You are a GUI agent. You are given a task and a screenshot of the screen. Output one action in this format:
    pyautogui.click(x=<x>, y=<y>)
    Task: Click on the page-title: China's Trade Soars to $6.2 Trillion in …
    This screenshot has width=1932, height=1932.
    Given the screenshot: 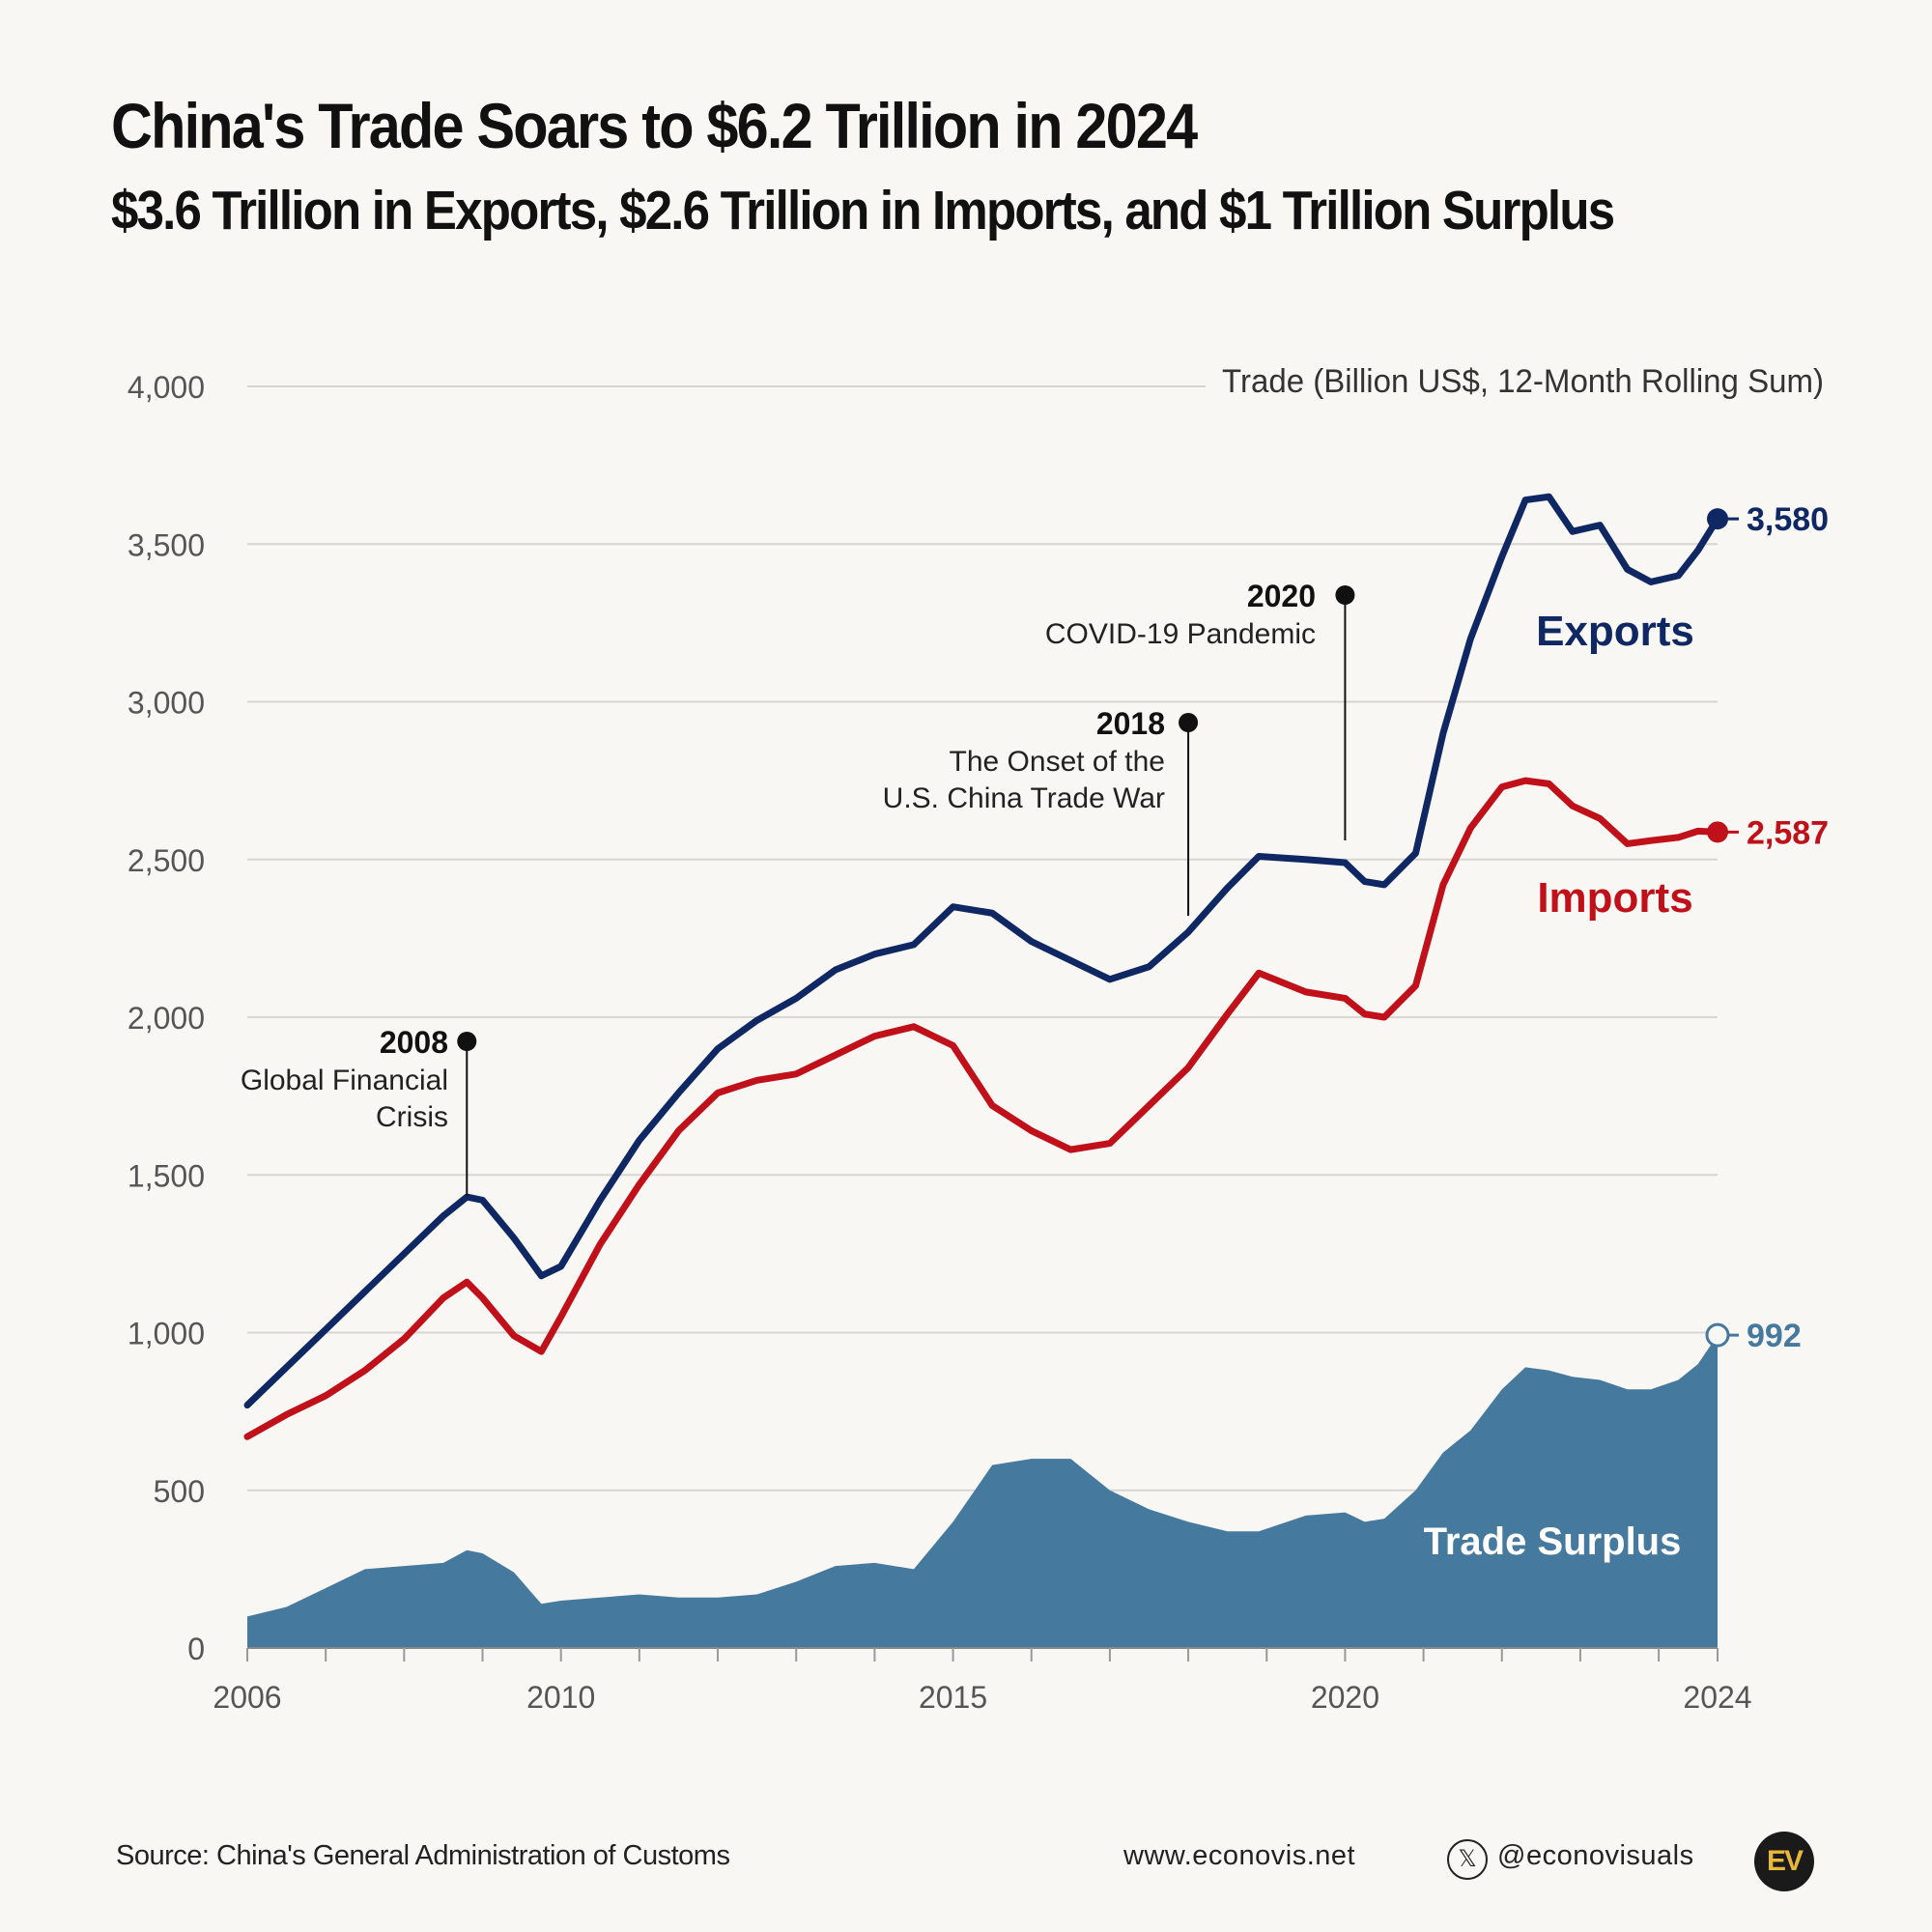 What is the action you would take?
    pyautogui.click(x=654, y=125)
    